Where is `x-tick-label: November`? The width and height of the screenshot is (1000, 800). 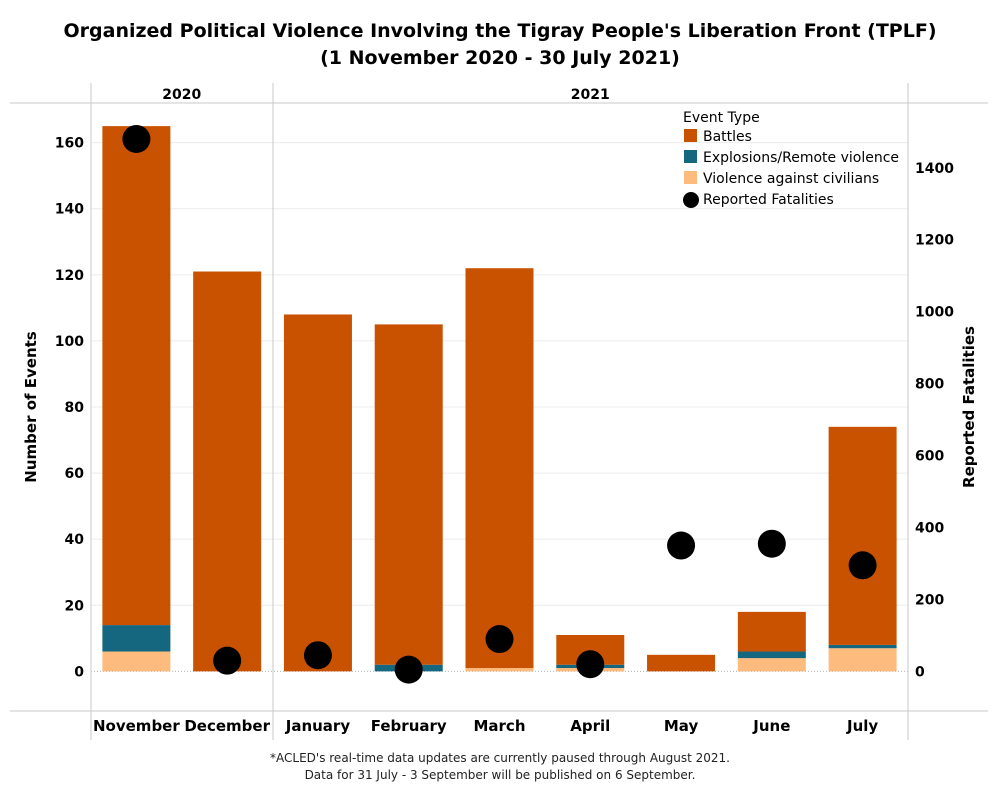
x-tick-label: November is located at coordinates (136, 726).